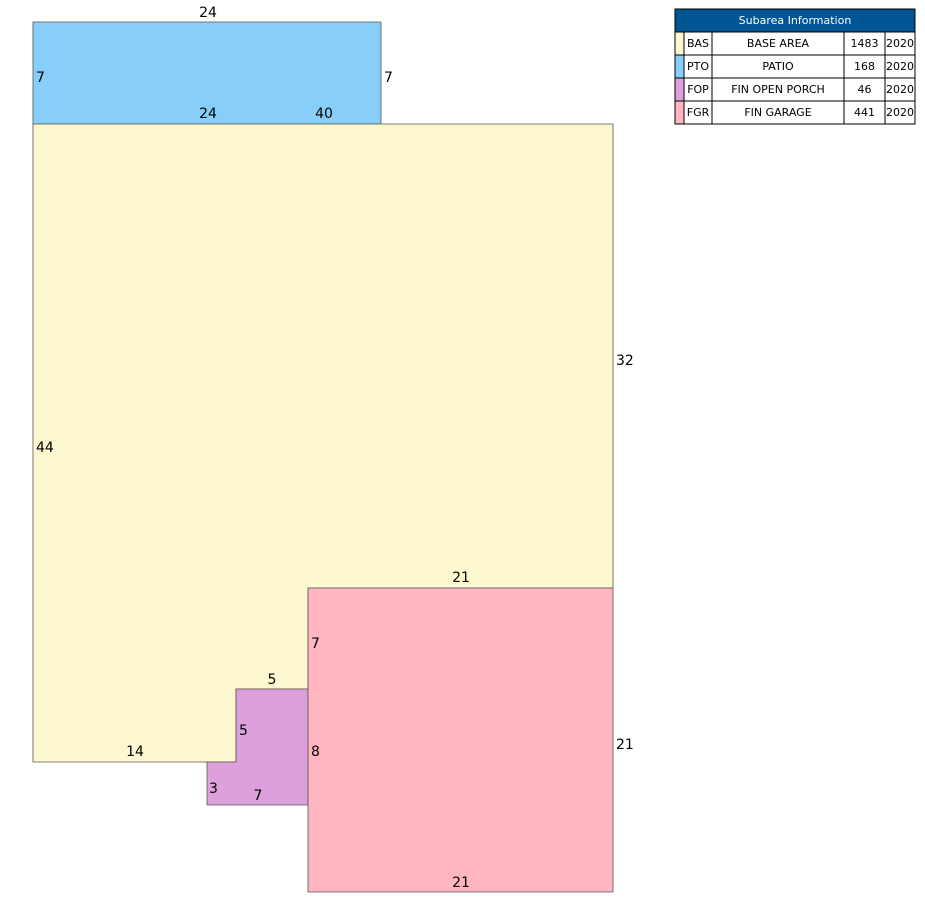  I want to click on dimension-label: 44, so click(45, 448).